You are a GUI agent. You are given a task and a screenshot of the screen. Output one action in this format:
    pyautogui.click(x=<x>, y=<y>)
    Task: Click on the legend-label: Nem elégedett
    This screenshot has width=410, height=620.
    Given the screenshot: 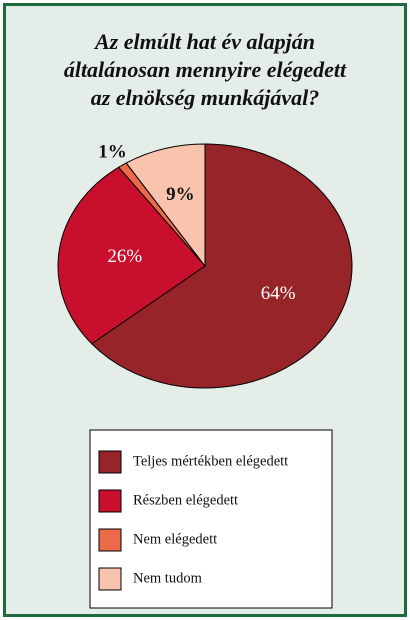 What is the action you would take?
    pyautogui.click(x=175, y=539)
    